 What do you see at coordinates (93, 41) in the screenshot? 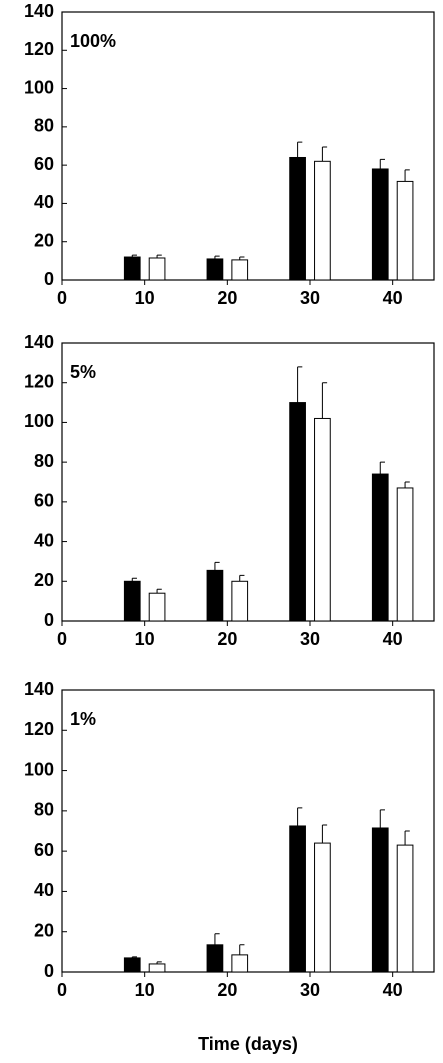
I see `panel-label: 100%` at bounding box center [93, 41].